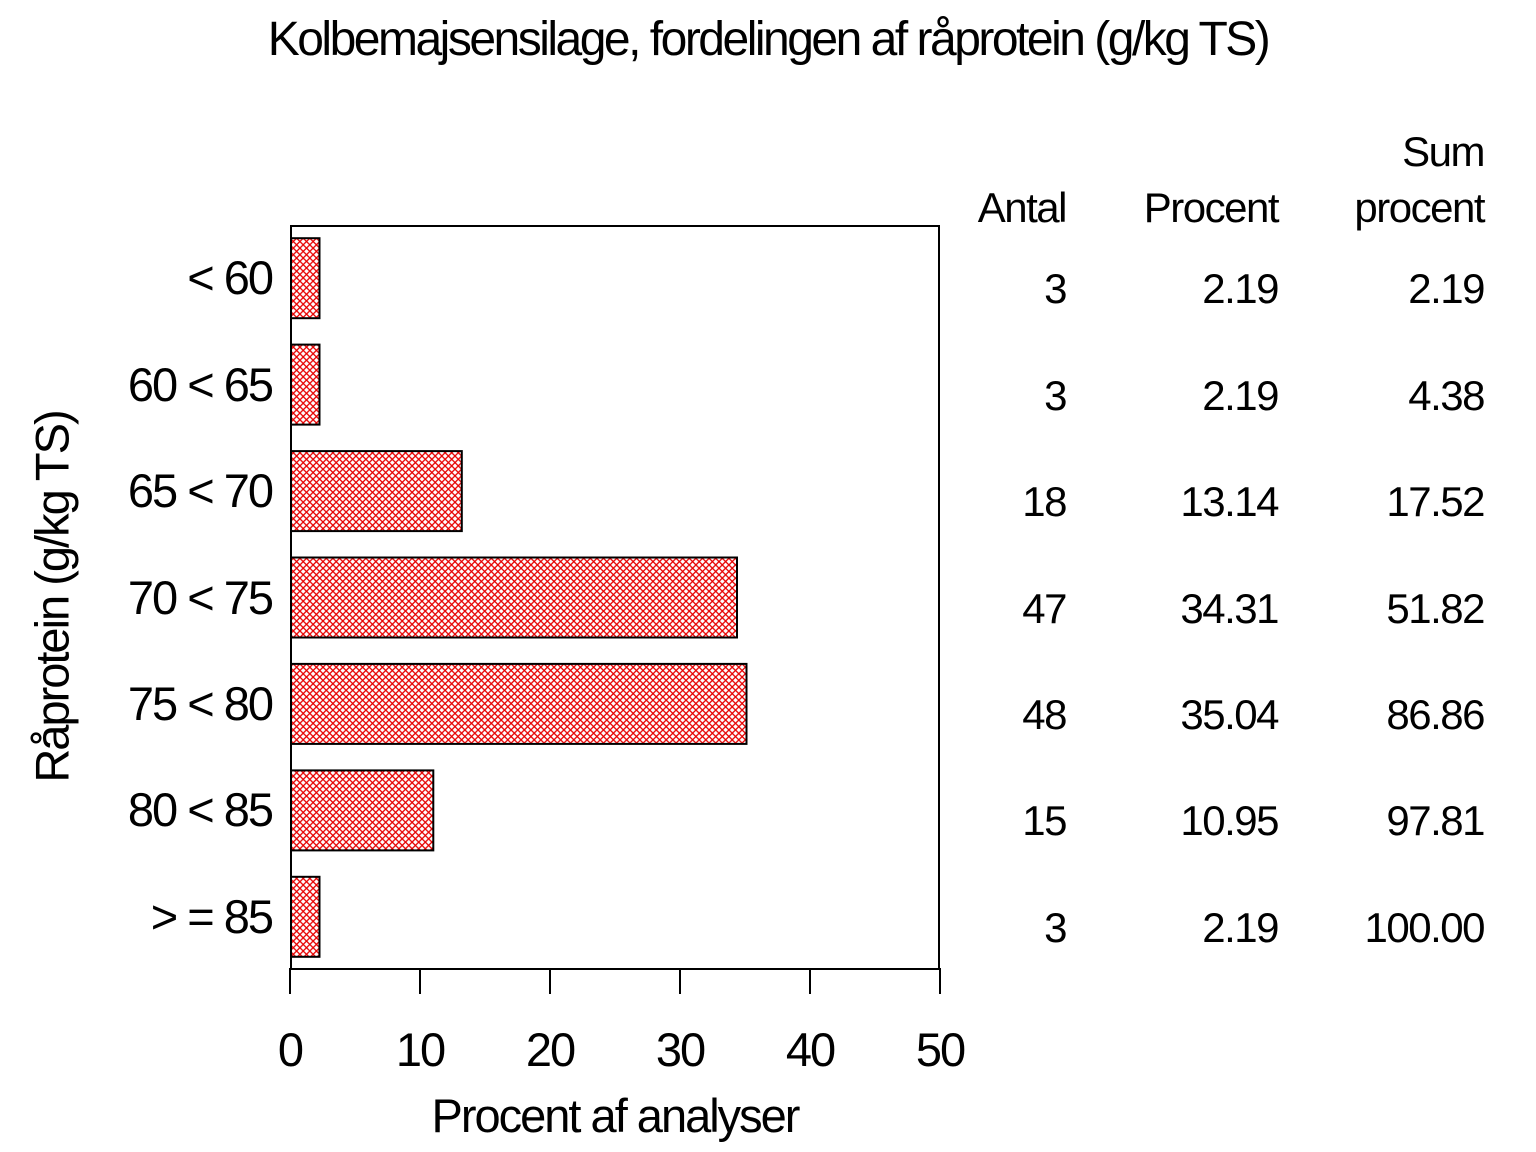 The height and width of the screenshot is (1152, 1536). Describe the element at coordinates (1435, 608) in the screenshot. I see `table-cell-sum-row-3: 51.82` at that location.